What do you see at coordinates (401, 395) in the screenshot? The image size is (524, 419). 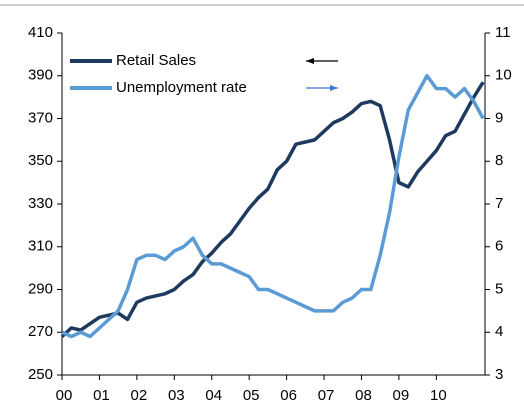 I see `x-tick-label: 09` at bounding box center [401, 395].